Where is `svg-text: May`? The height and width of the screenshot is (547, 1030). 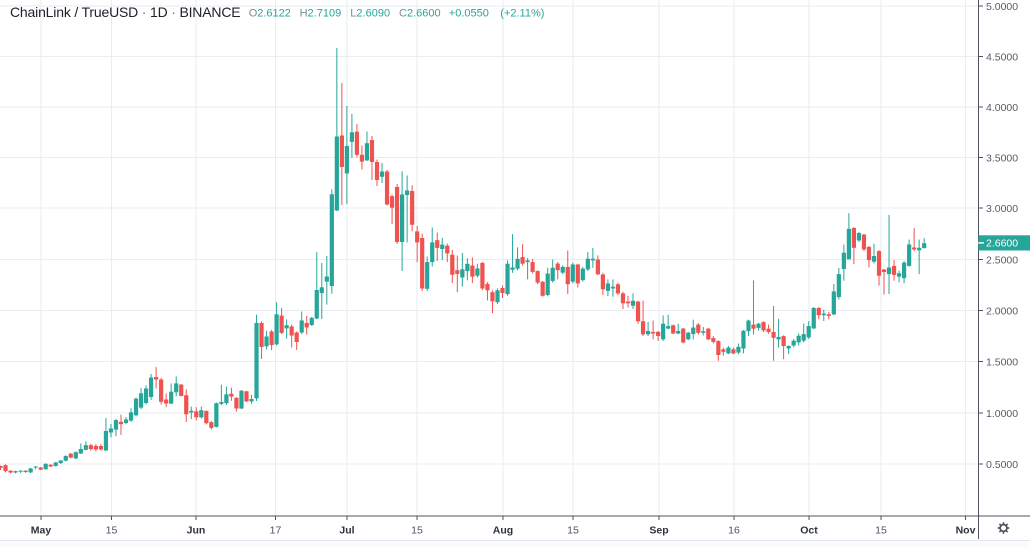 svg-text: May is located at coordinates (41, 531).